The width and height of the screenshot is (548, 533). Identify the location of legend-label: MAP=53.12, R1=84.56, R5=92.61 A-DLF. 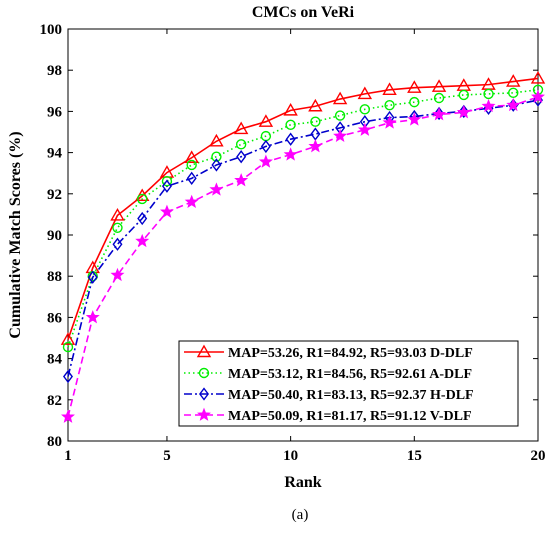
(350, 374).